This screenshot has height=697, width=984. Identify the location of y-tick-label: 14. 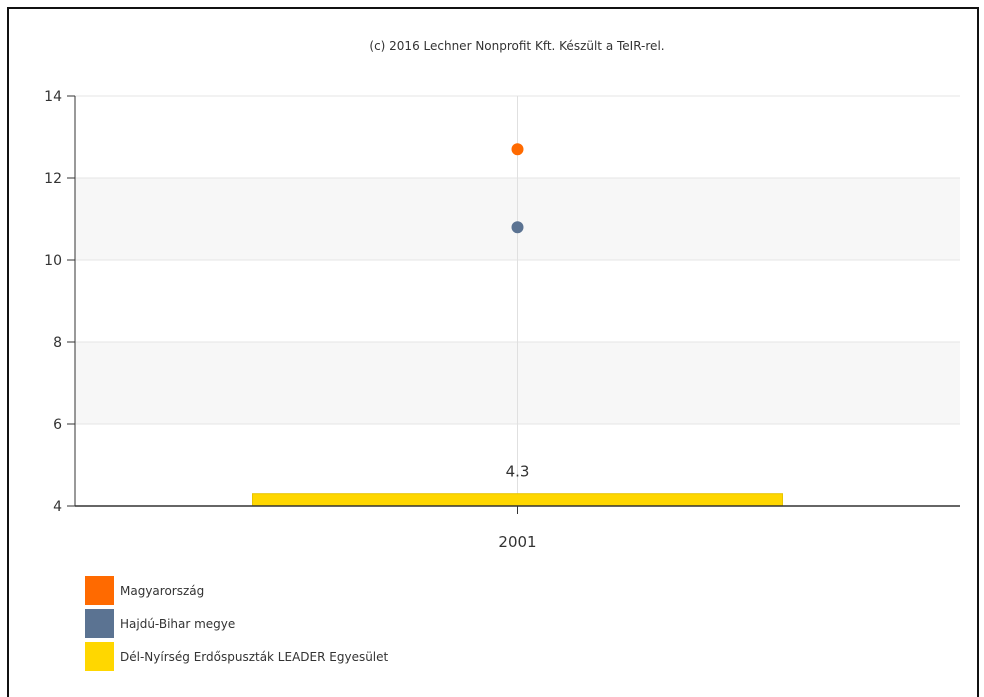
(53, 97).